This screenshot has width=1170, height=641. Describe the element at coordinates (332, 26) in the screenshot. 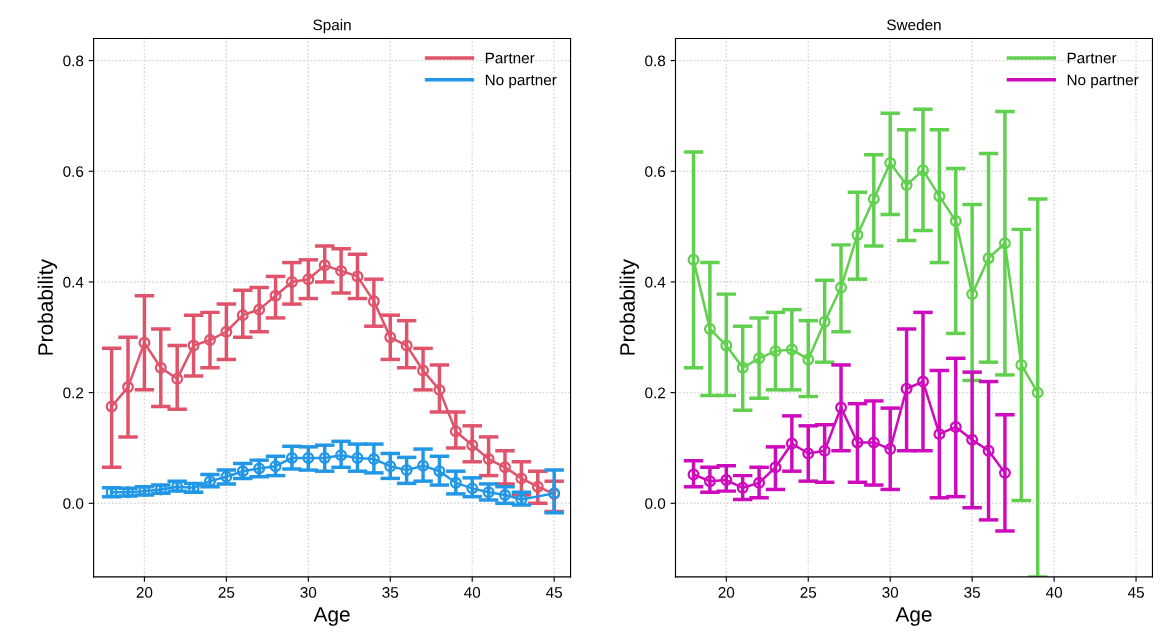

I see `chart-title: Spain` at that location.